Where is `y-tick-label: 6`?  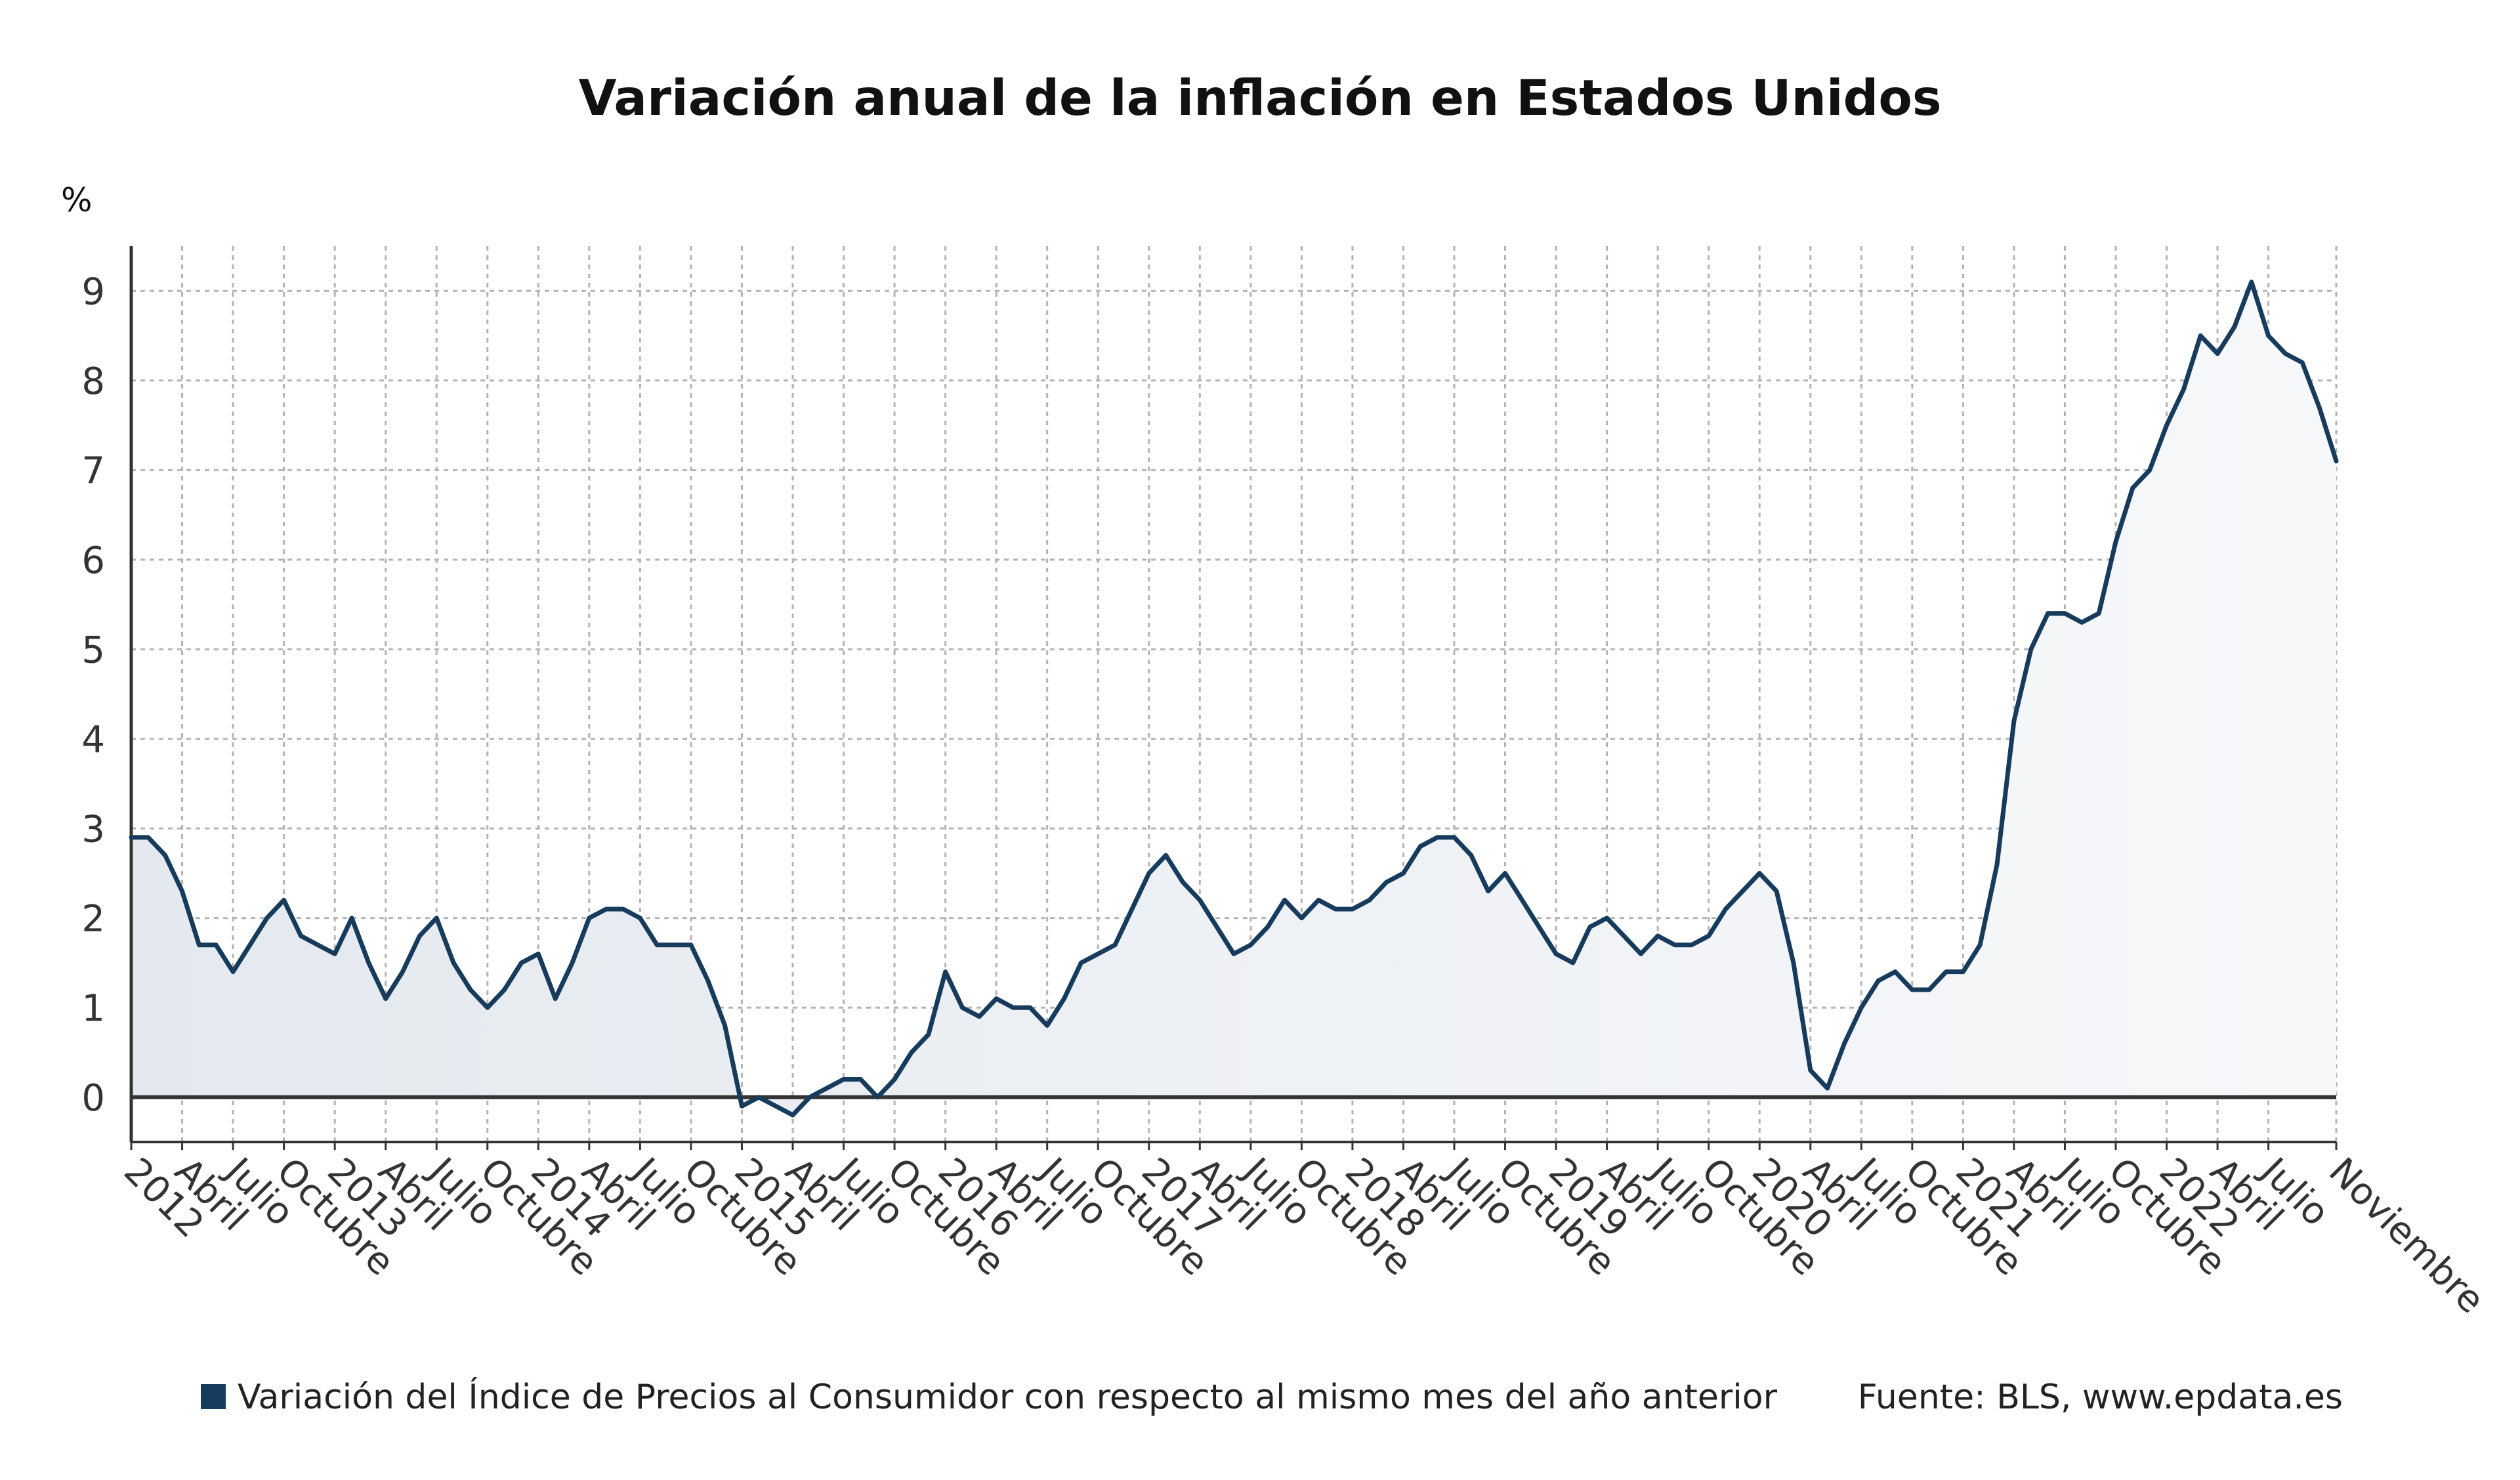 y-tick-label: 6 is located at coordinates (93, 561).